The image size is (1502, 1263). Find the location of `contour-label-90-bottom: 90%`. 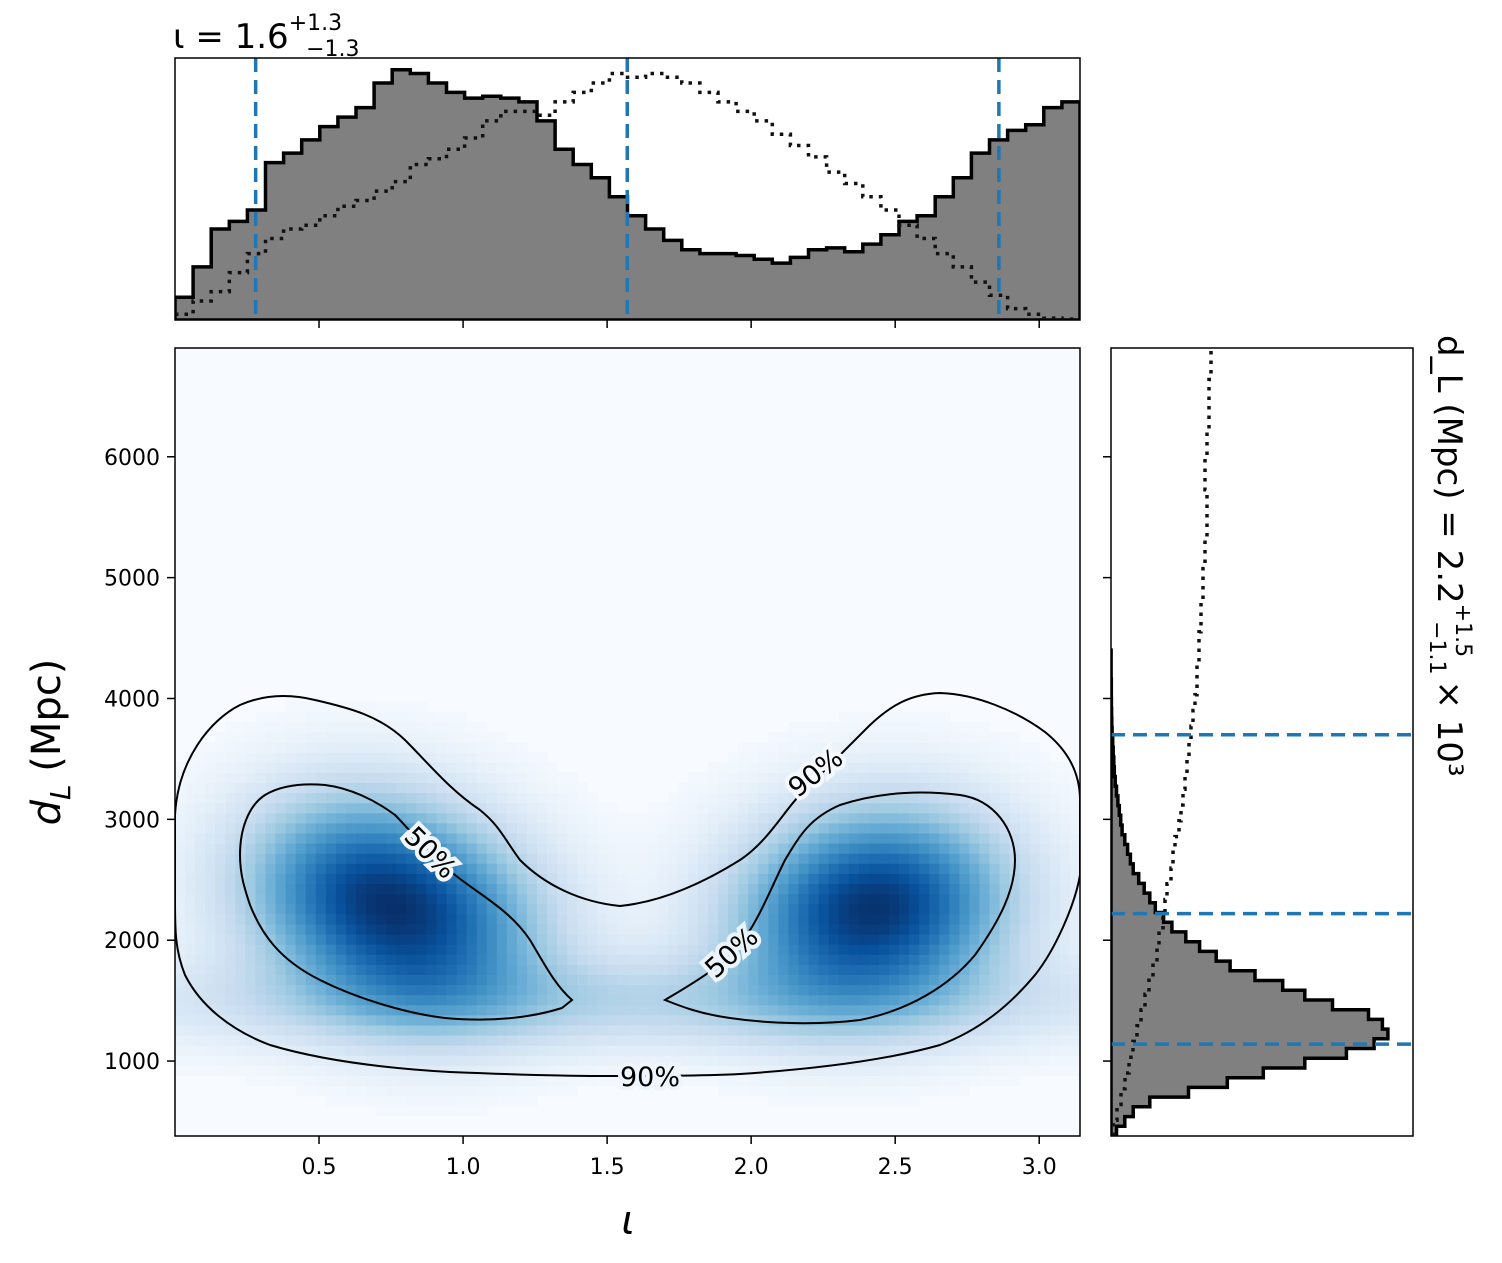

contour-label-90-bottom: 90% is located at coordinates (650, 1077).